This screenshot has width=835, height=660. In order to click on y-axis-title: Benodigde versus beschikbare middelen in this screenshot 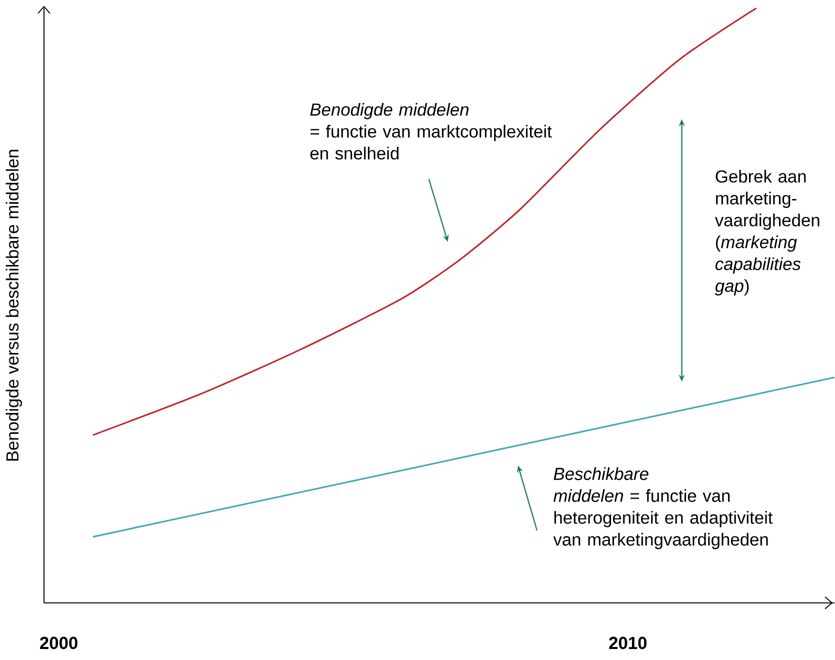, I will do `click(14, 305)`.